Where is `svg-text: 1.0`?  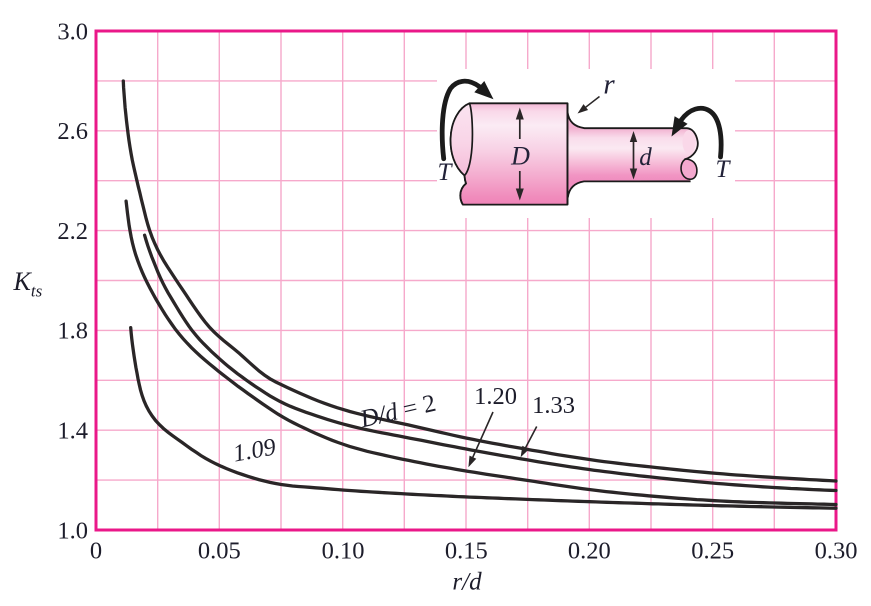
svg-text: 1.0 is located at coordinates (72, 530).